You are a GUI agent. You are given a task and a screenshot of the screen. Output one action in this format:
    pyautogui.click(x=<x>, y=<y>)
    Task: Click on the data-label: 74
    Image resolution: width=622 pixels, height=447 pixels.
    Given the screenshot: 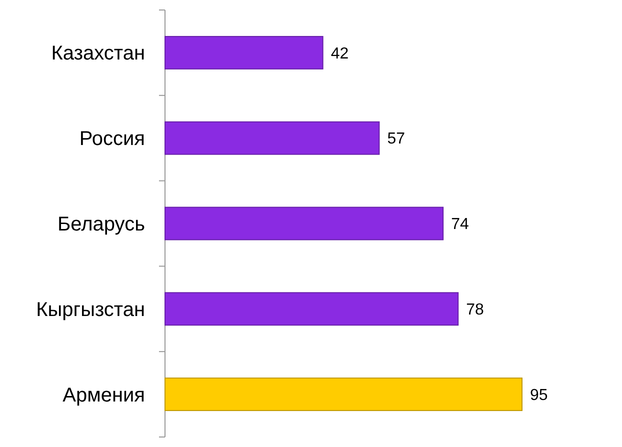 What is the action you would take?
    pyautogui.click(x=460, y=225)
    